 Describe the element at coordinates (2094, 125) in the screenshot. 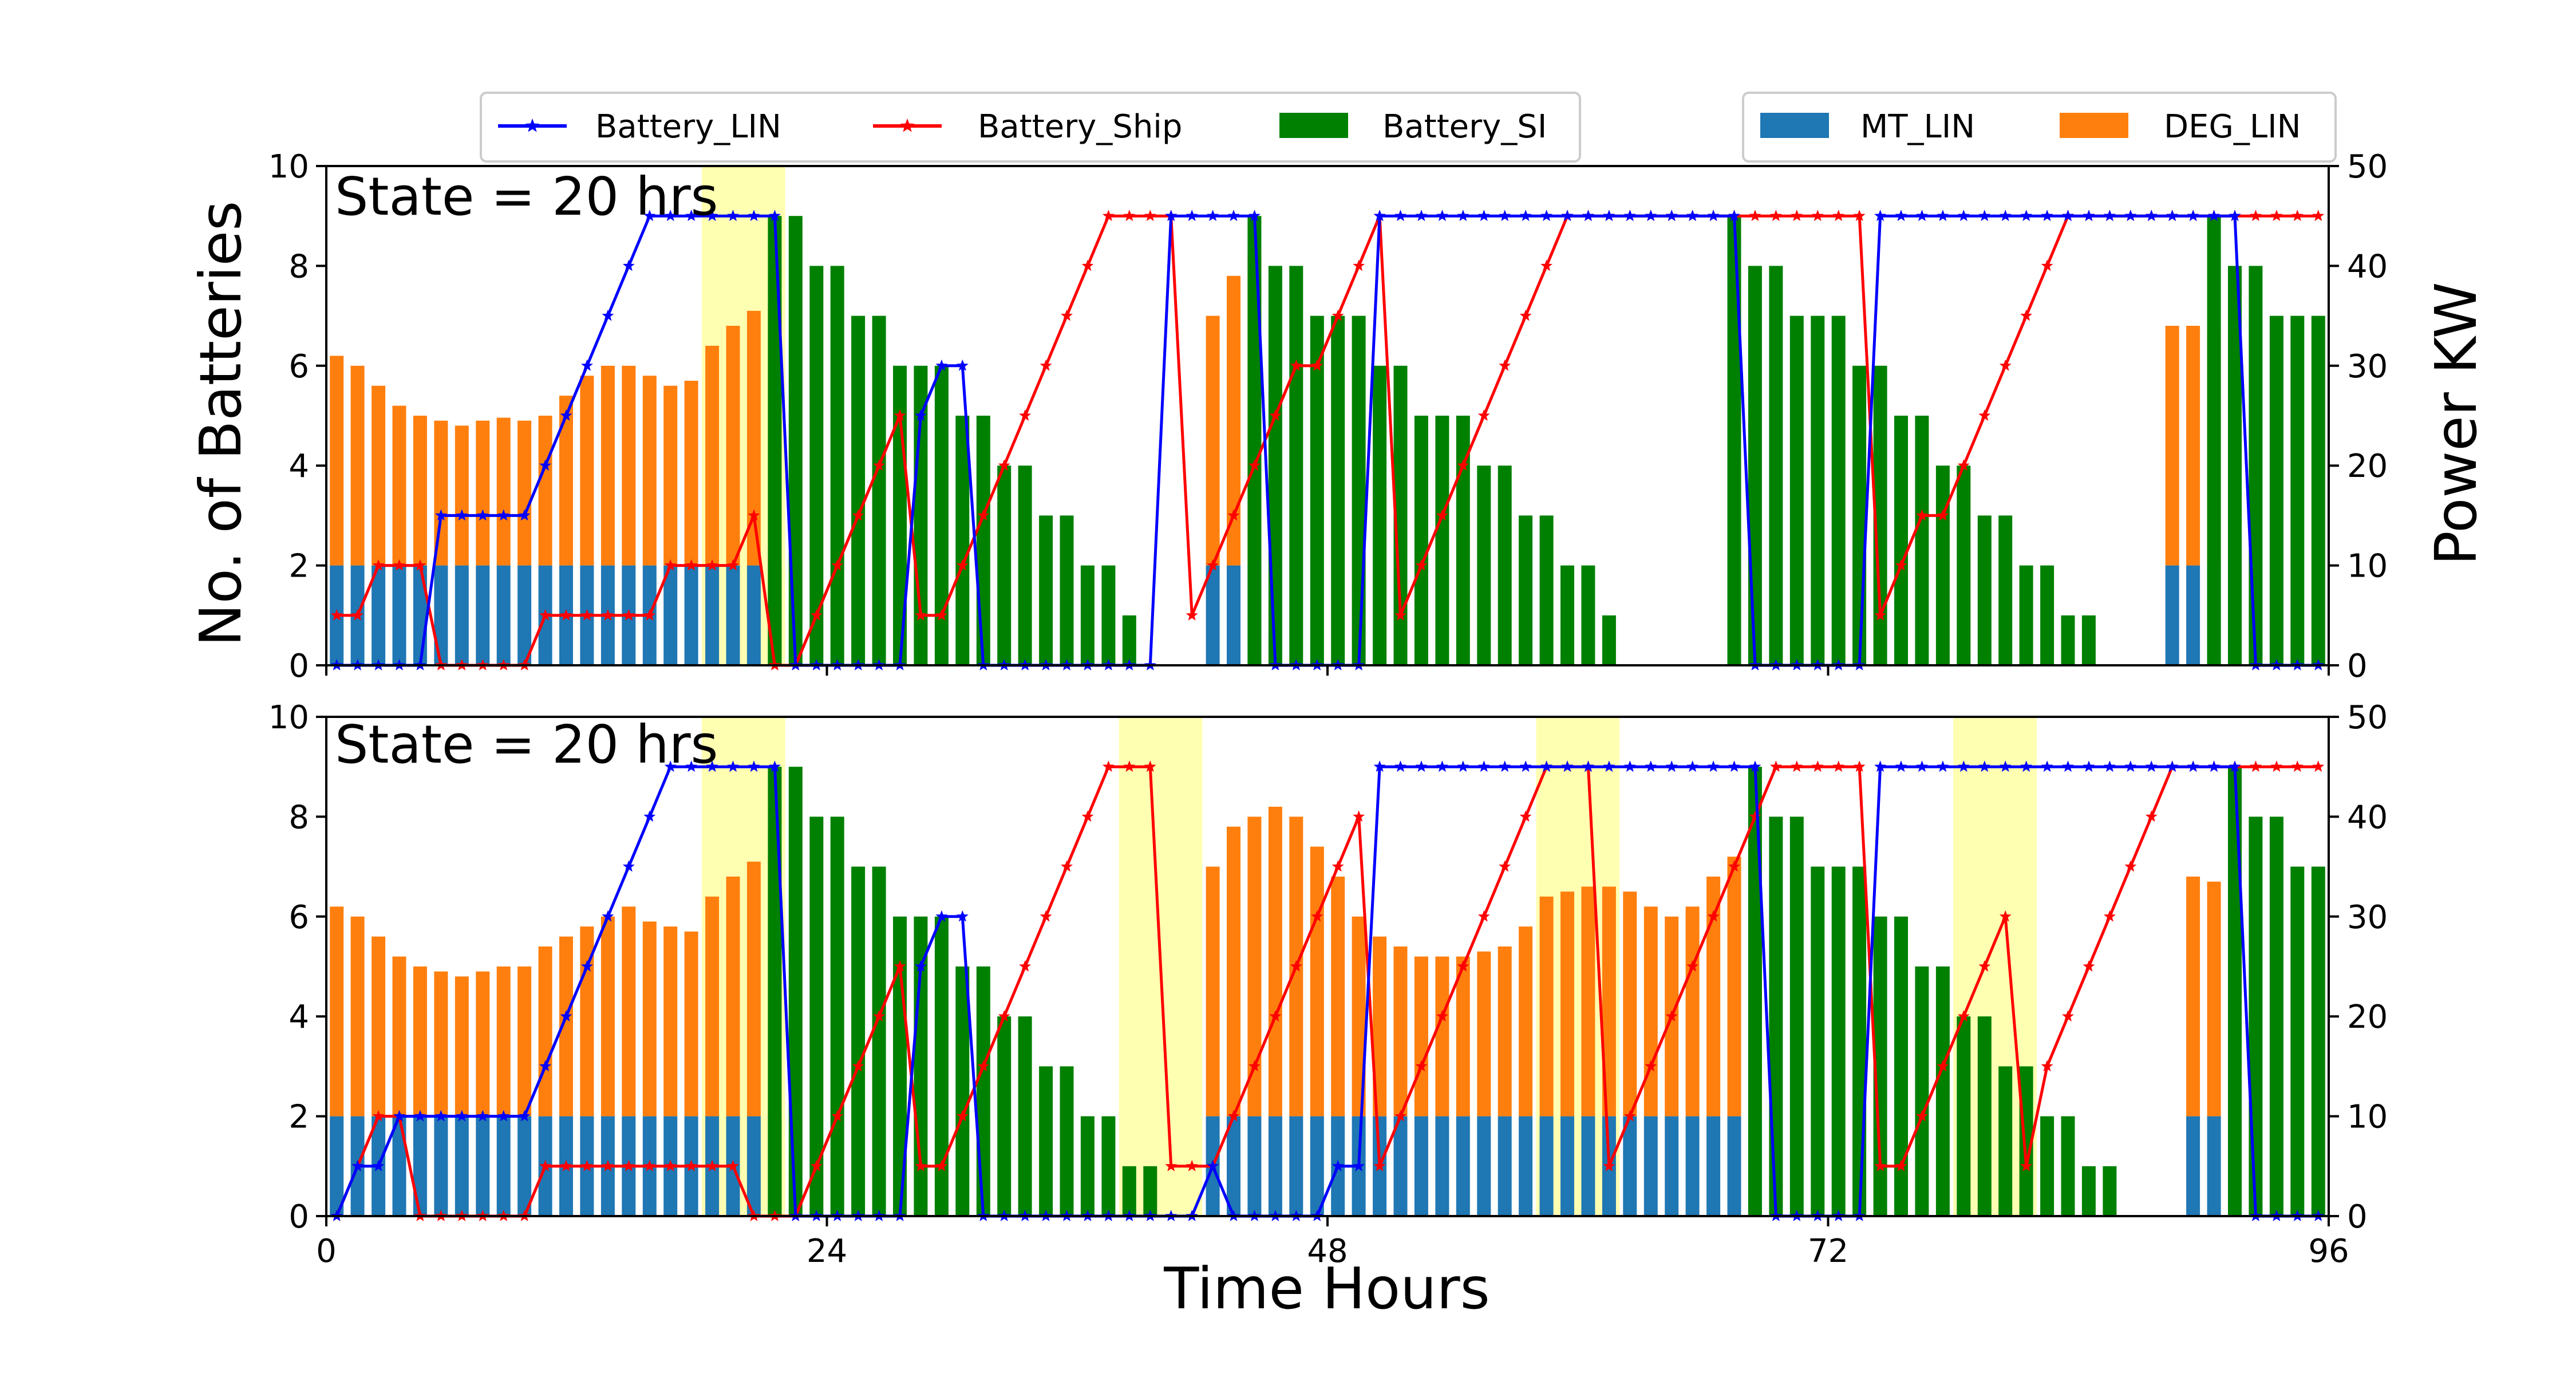

I see `legend-swatch-deg-lin` at that location.